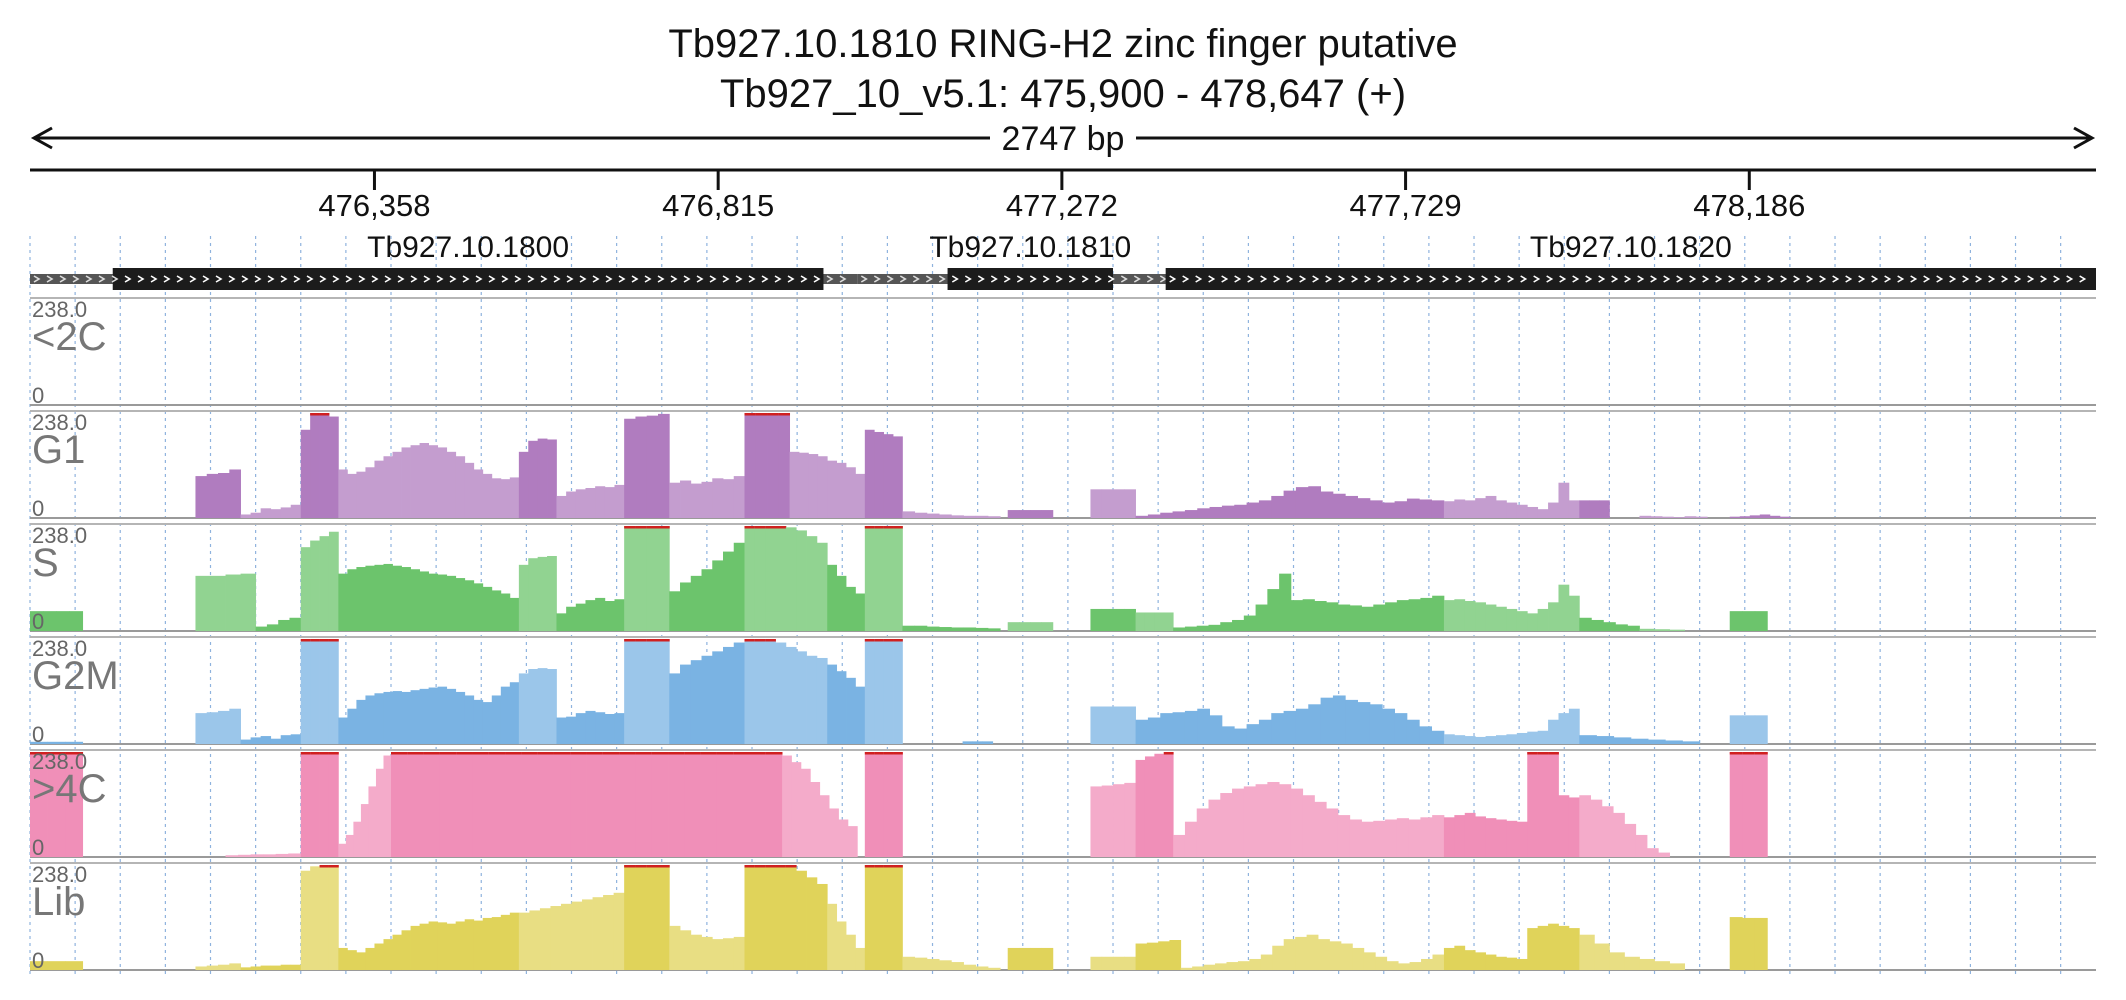 Image resolution: width=2126 pixels, height=1000 pixels. Describe the element at coordinates (1026, 260) in the screenshot. I see `gene-feature: Tb927.10.1810` at that location.